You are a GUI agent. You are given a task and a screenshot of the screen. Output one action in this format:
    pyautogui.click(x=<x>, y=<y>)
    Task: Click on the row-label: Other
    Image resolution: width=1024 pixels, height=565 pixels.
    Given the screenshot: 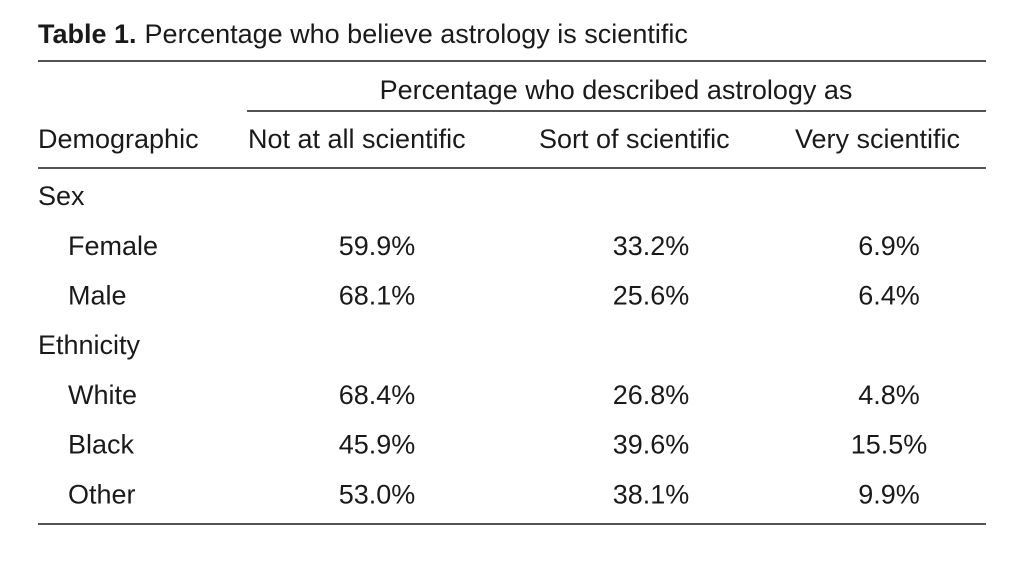 What is the action you would take?
    pyautogui.click(x=102, y=494)
    